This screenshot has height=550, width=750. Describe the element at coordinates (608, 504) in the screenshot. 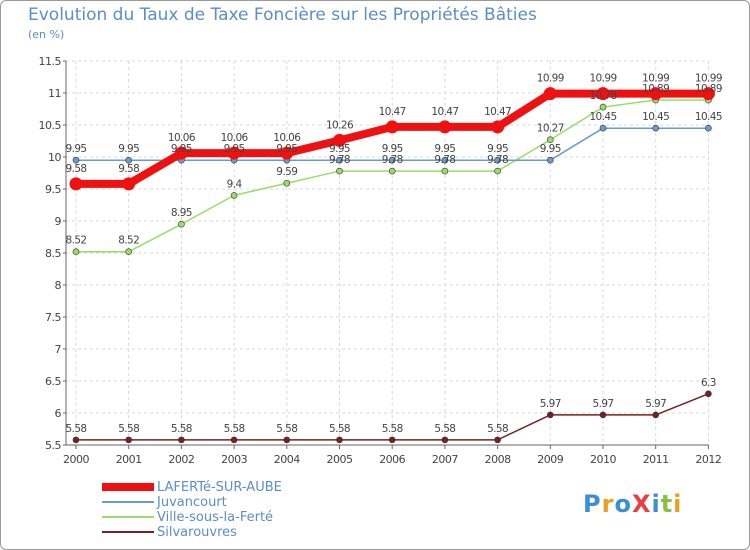

I see `logo-letter: r` at that location.